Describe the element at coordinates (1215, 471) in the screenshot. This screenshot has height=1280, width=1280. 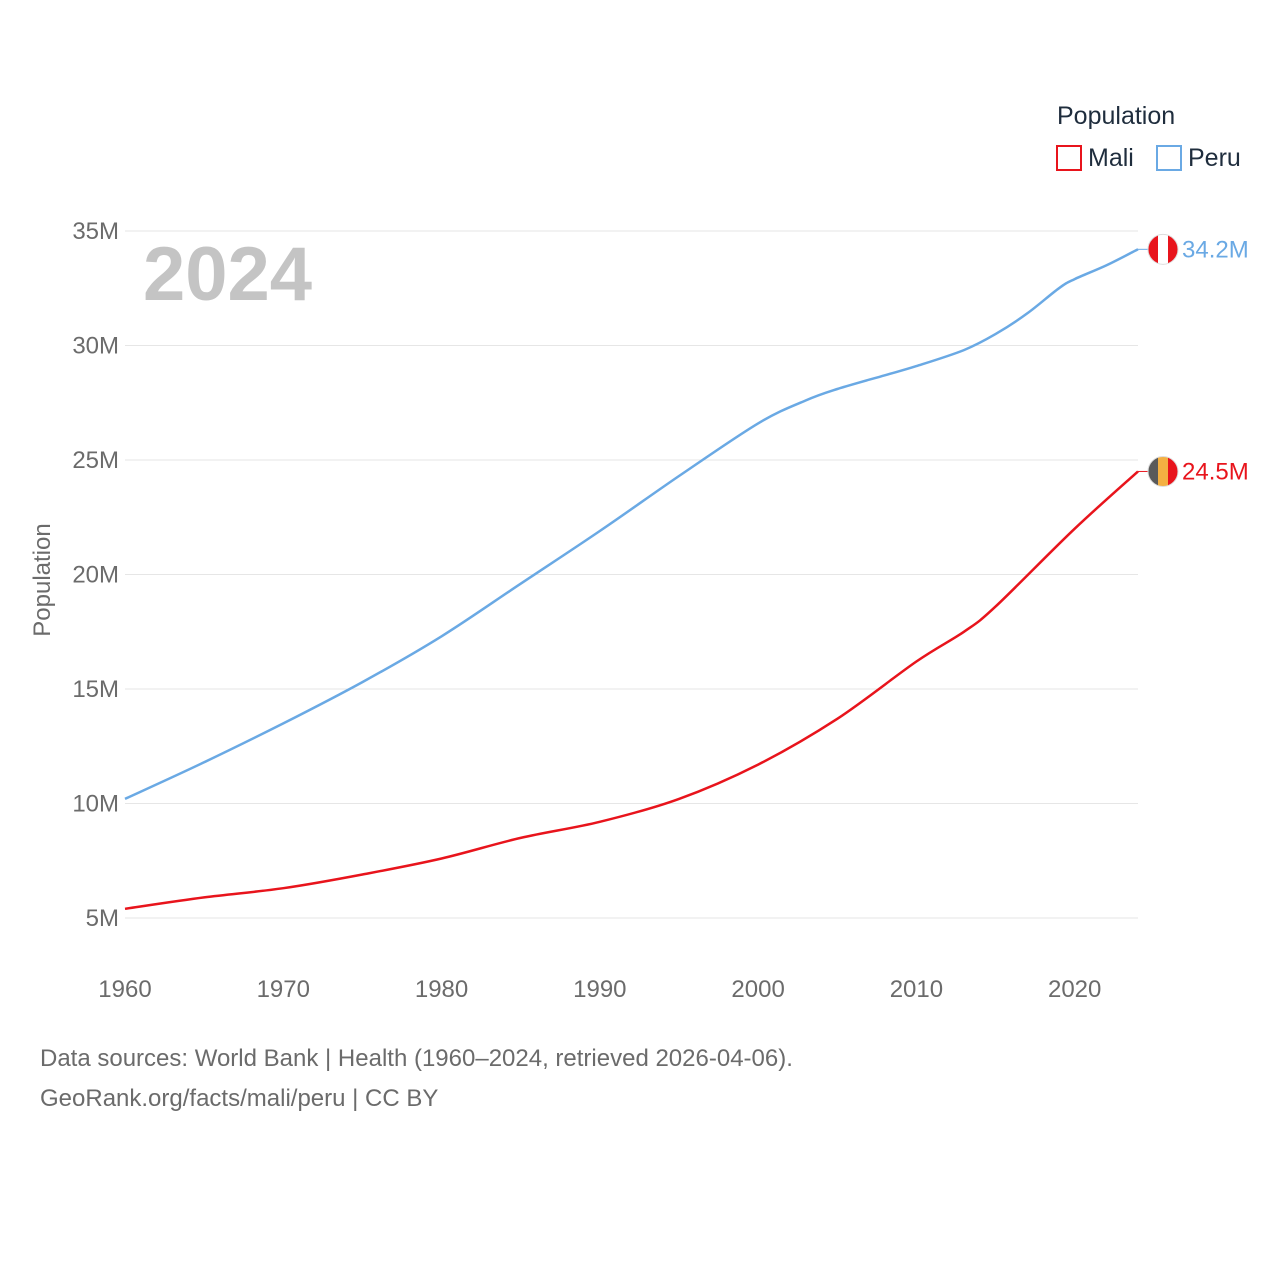
I see `end-value-label-mali: 24.5M` at that location.